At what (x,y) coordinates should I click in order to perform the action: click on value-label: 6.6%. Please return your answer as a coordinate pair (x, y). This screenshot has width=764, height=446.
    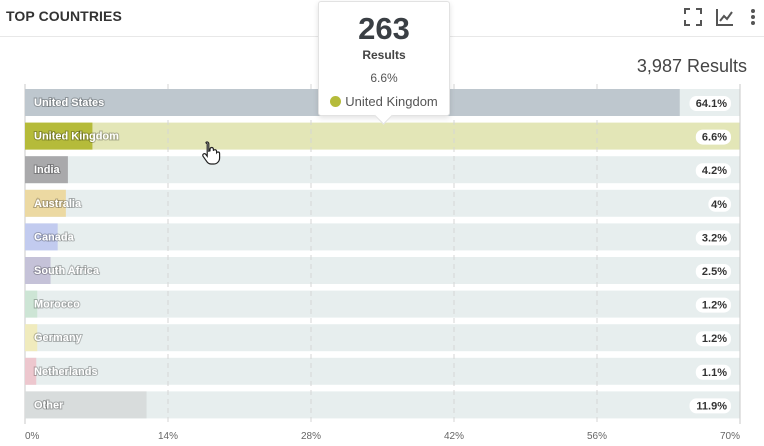
    Looking at the image, I should click on (714, 138).